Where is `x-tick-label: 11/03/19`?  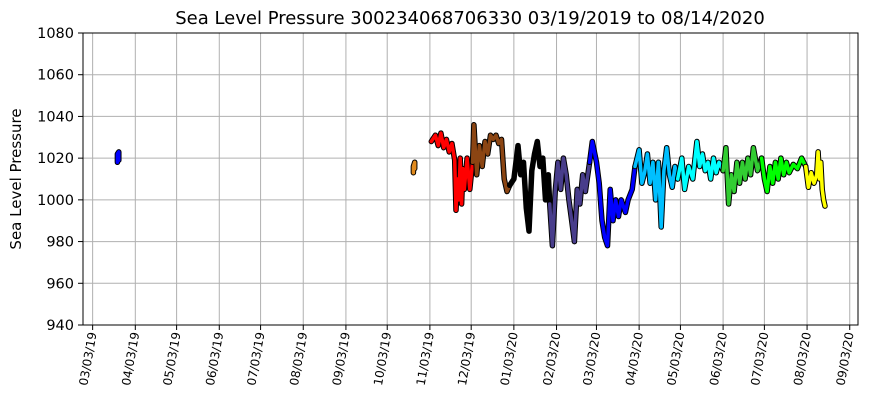
x-tick-label: 11/03/19 is located at coordinates (425, 359).